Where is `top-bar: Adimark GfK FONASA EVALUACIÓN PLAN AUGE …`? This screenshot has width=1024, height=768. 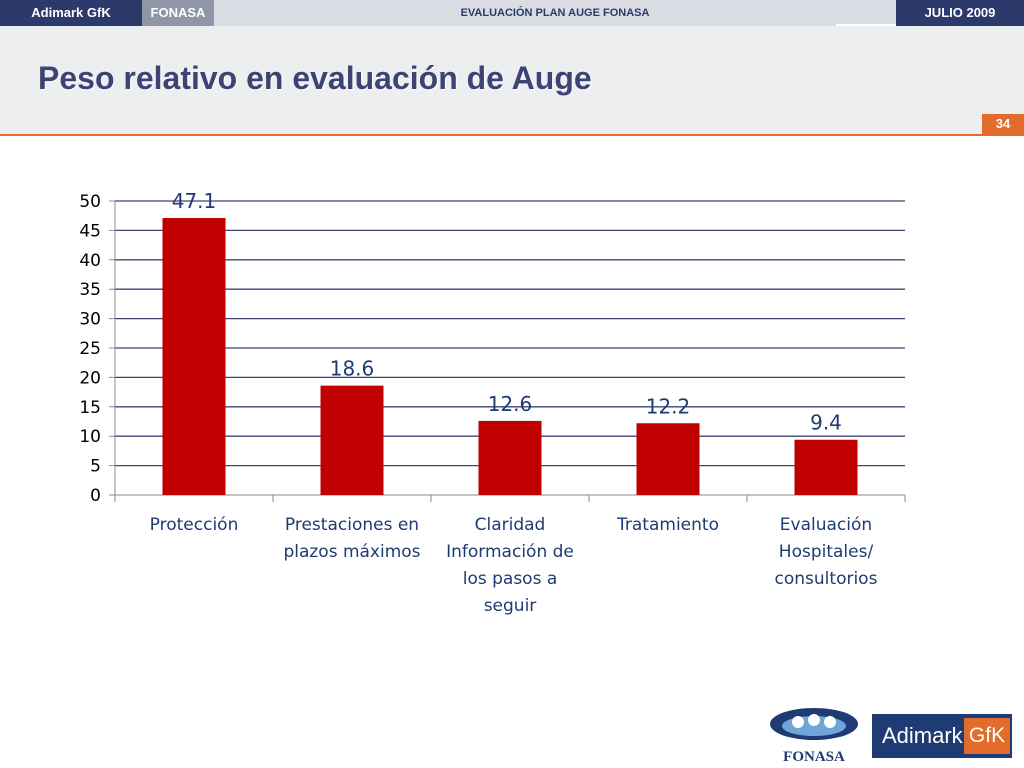
top-bar: Adimark GfK FONASA EVALUACIÓN PLAN AUGE … is located at coordinates (512, 13).